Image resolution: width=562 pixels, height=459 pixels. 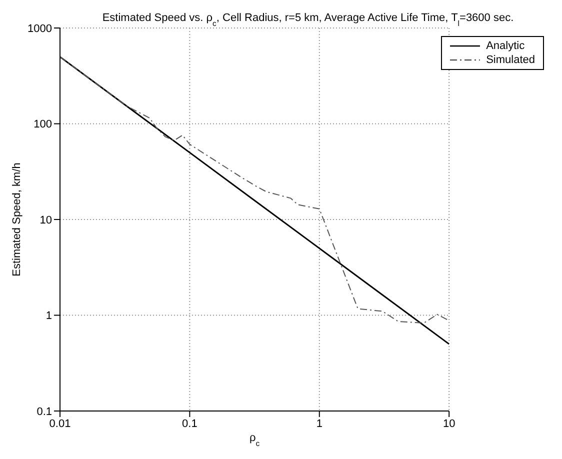 What do you see at coordinates (449, 424) in the screenshot?
I see `x-tick-label: 10` at bounding box center [449, 424].